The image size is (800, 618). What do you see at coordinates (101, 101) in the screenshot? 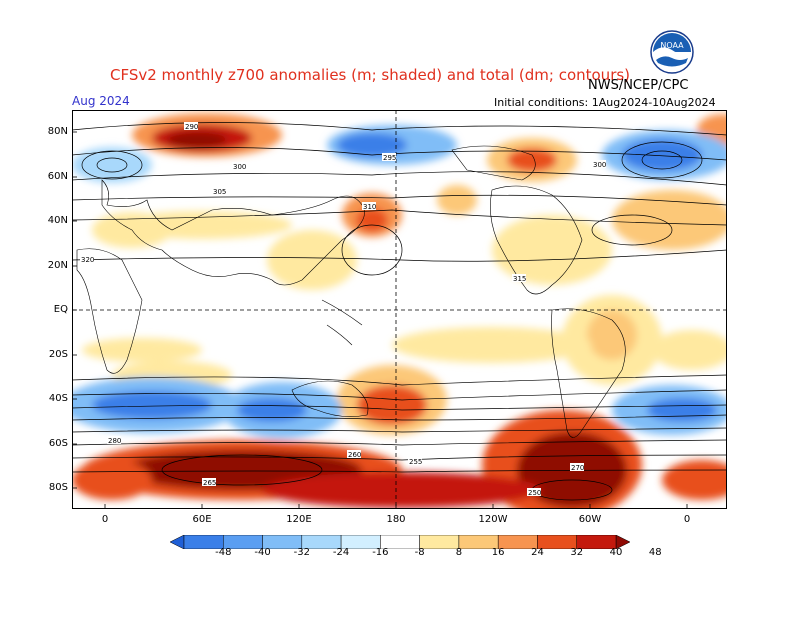
I see `valid-month: Aug 2024` at bounding box center [101, 101].